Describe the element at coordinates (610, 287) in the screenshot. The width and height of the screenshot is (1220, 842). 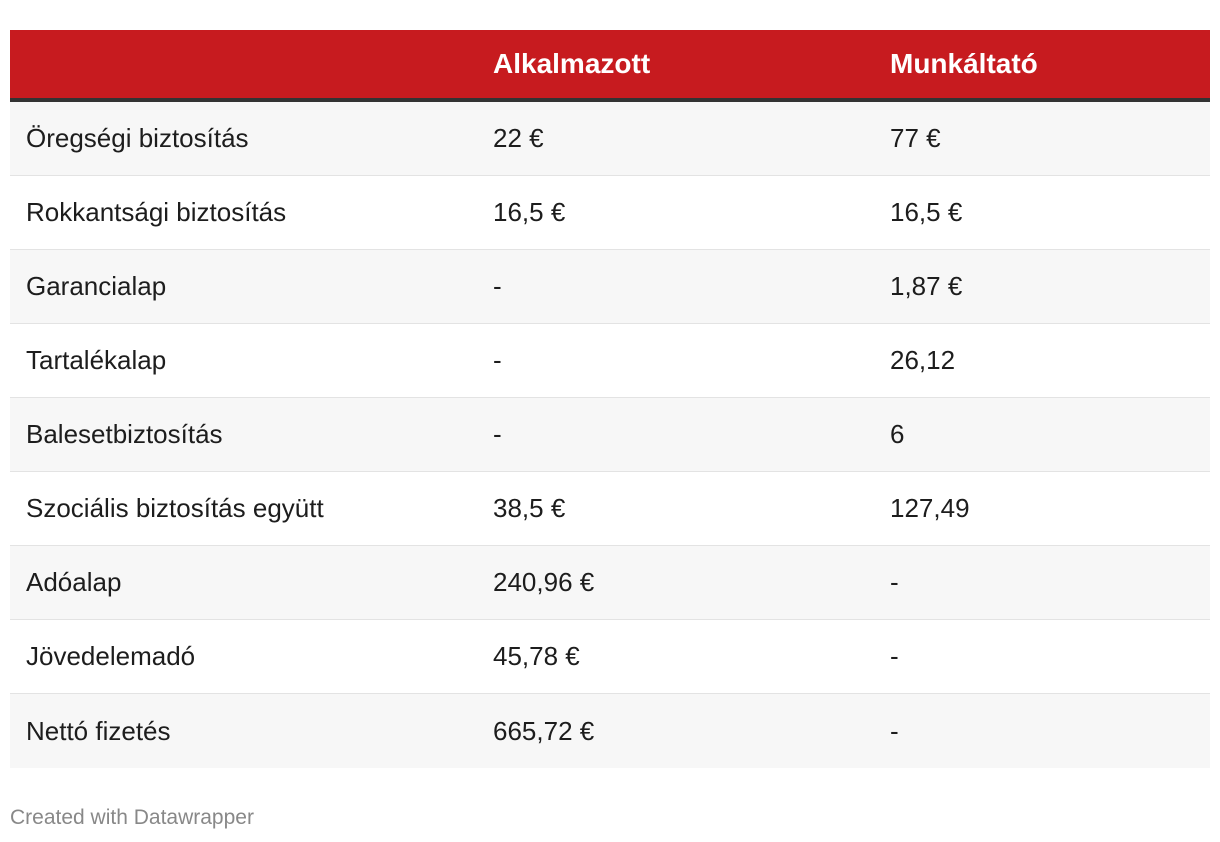
I see `table-row: Garancialap - 1,87 €` at that location.